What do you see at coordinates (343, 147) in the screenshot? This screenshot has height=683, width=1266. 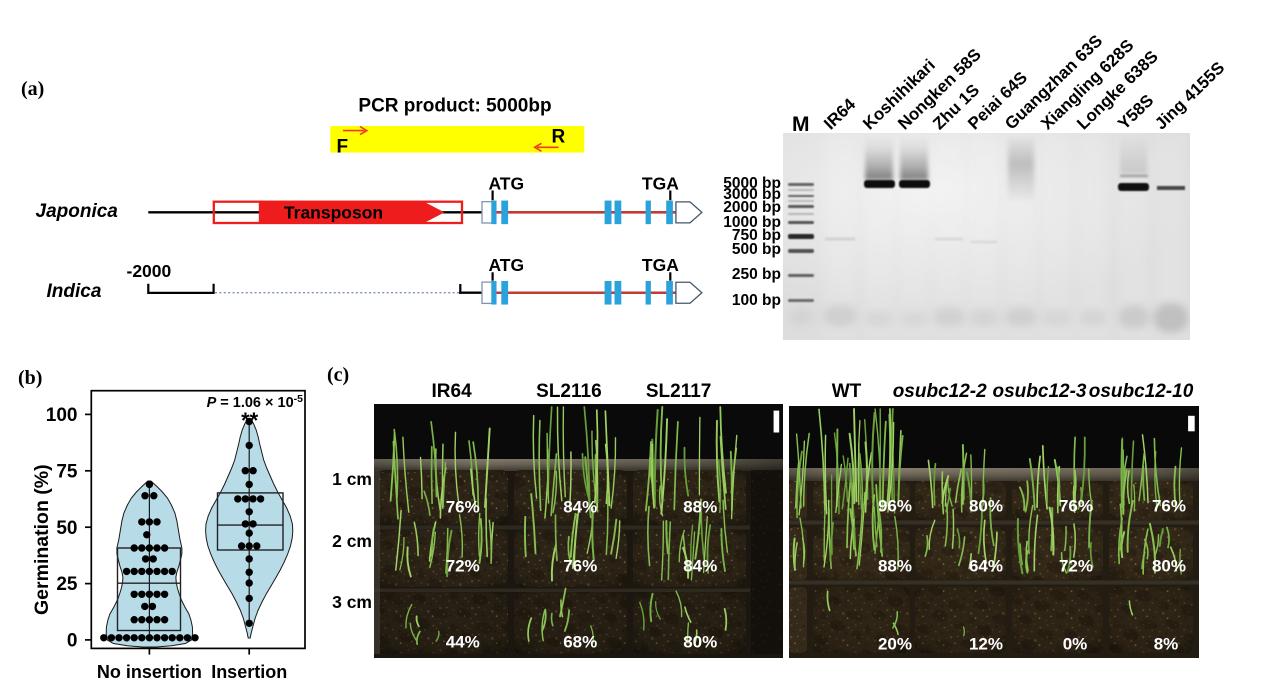 I see `svg-text: F` at bounding box center [343, 147].